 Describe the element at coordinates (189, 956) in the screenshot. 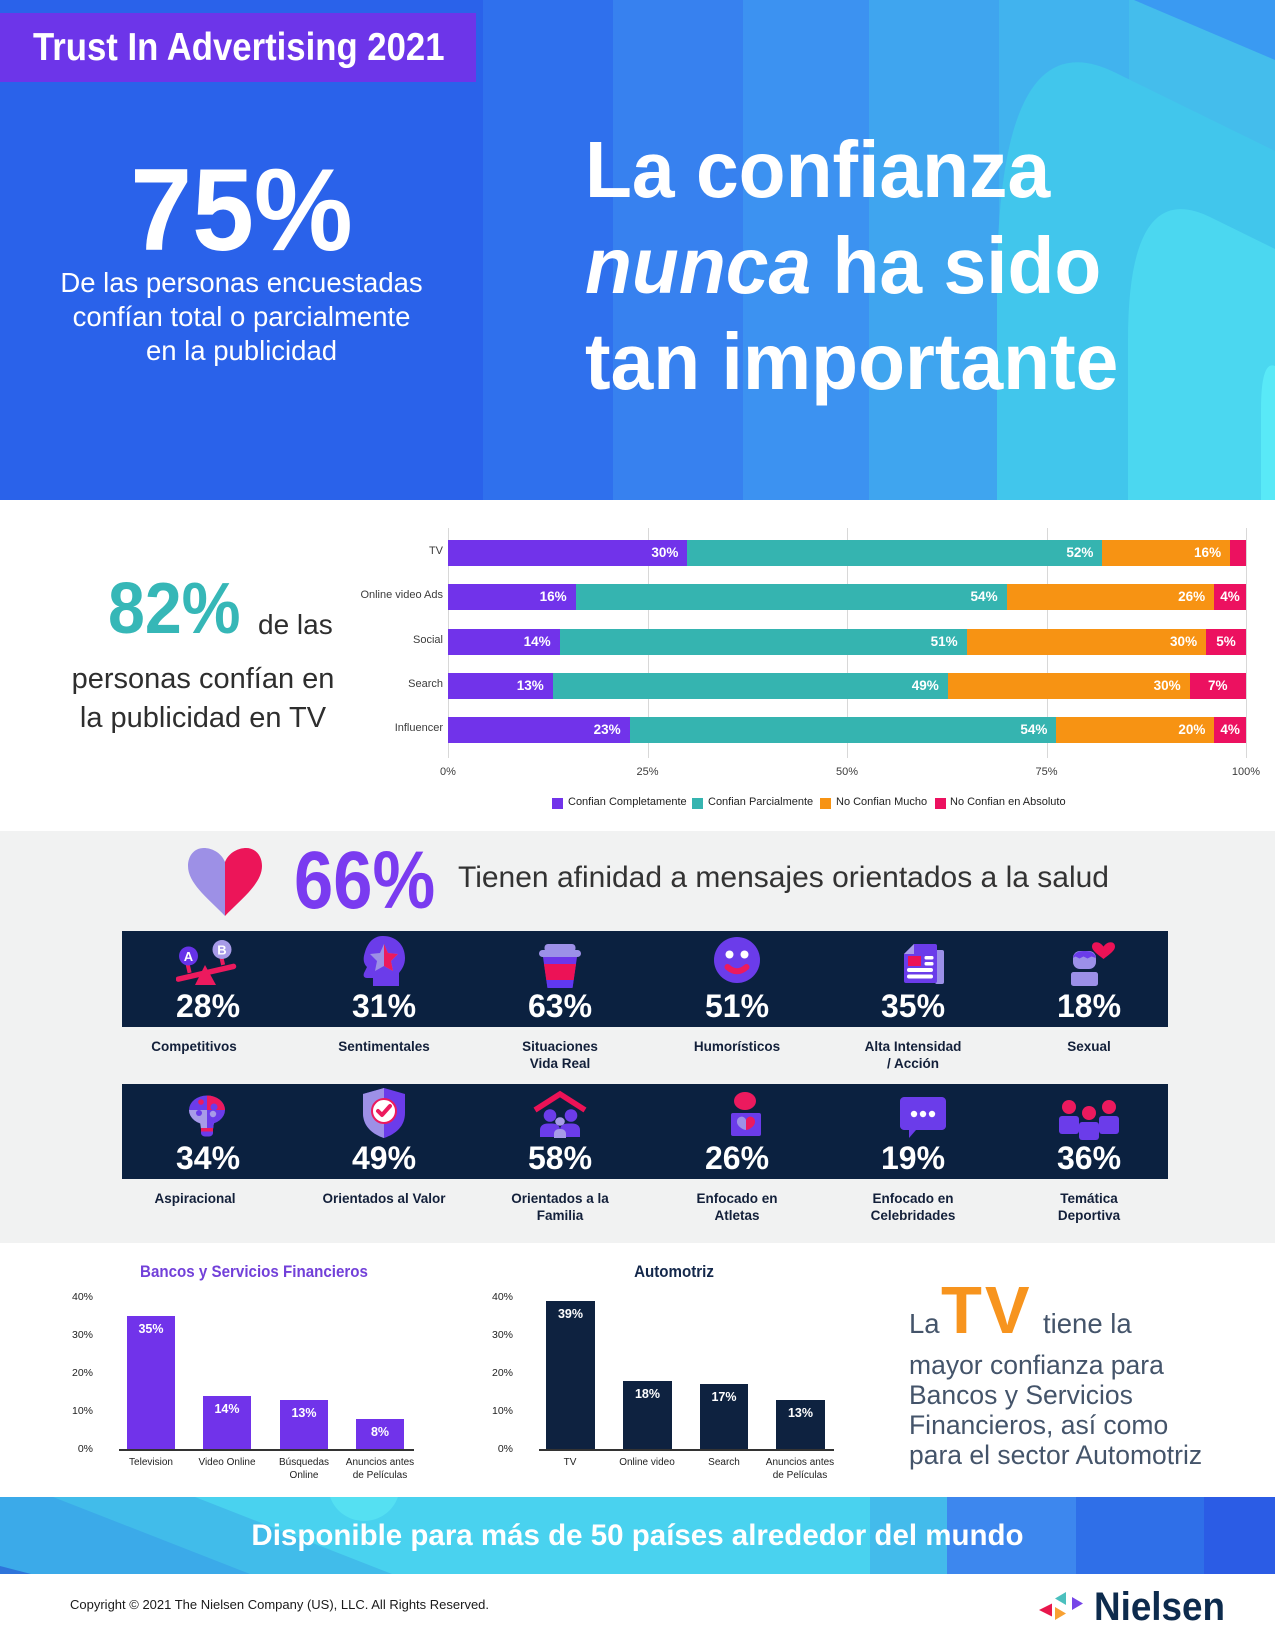

I see `svg-text: A` at that location.